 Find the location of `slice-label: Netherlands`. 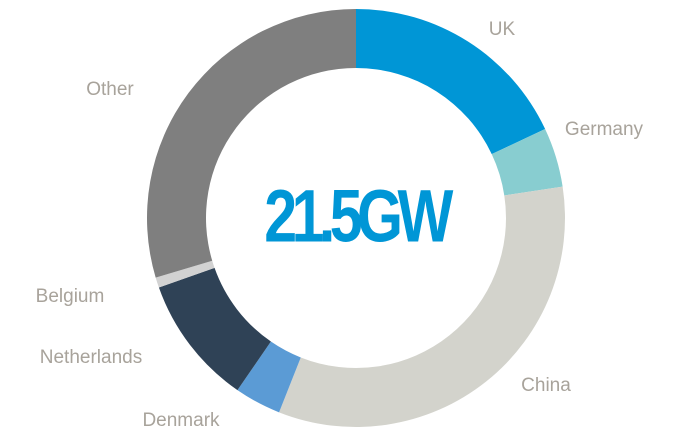

slice-label: Netherlands is located at coordinates (91, 357).